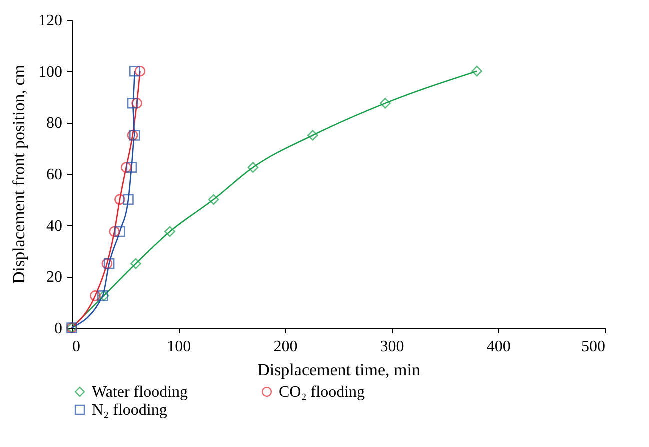  What do you see at coordinates (54, 226) in the screenshot?
I see `y-tick-label: 40` at bounding box center [54, 226].